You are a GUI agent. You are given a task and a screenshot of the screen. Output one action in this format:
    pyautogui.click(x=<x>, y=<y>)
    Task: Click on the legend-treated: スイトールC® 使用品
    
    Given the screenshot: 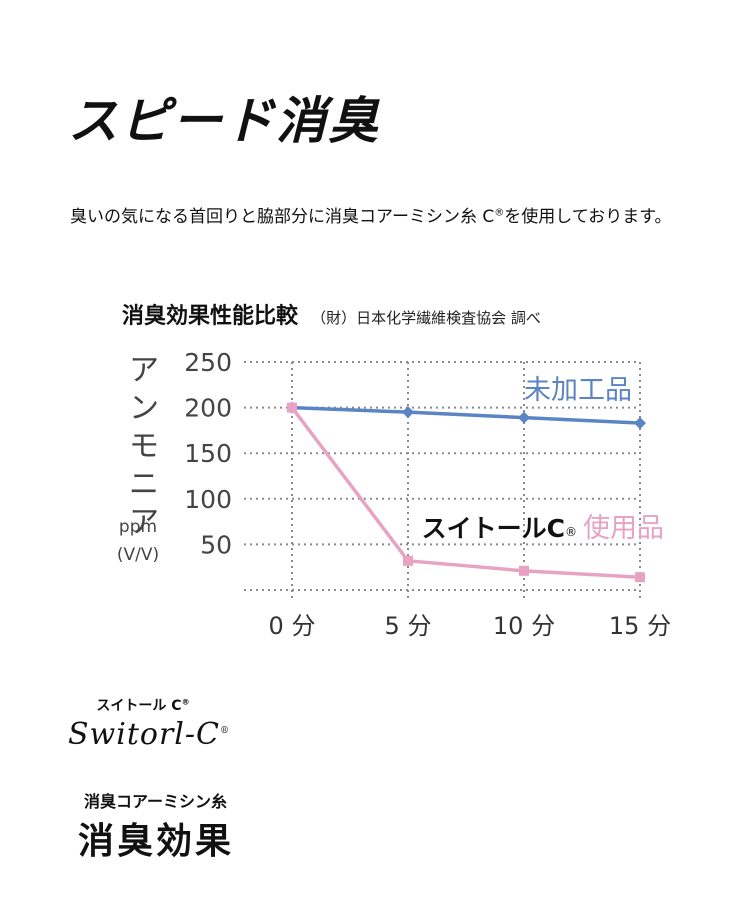 What is the action you would take?
    pyautogui.click(x=543, y=528)
    